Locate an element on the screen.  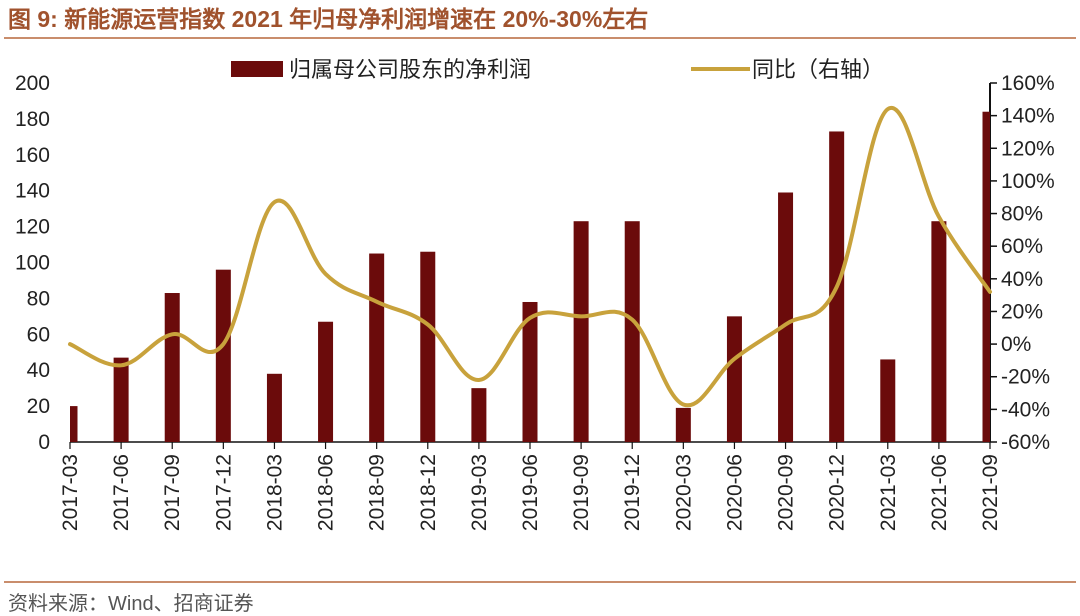
right-y-tick-label-7: 80% is located at coordinates (1022, 214).